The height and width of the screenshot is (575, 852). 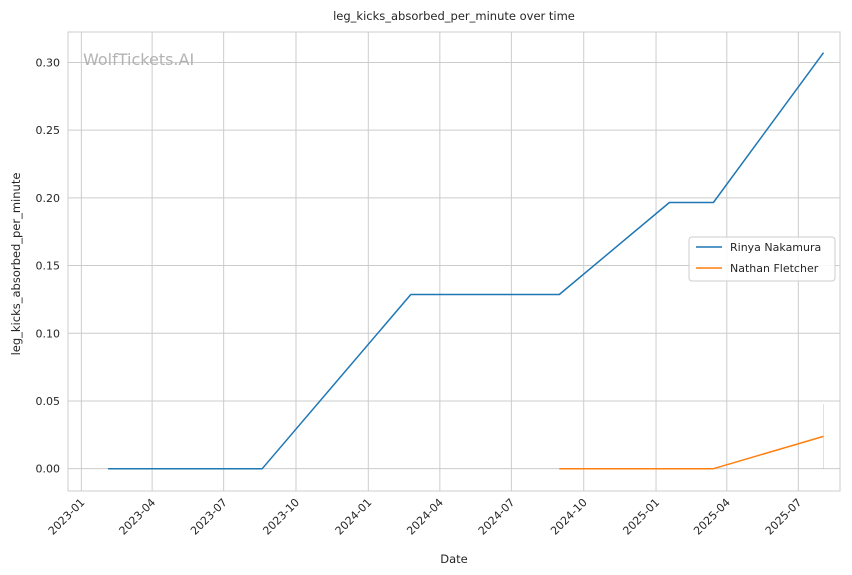 I want to click on legend-box, so click(x=762, y=259).